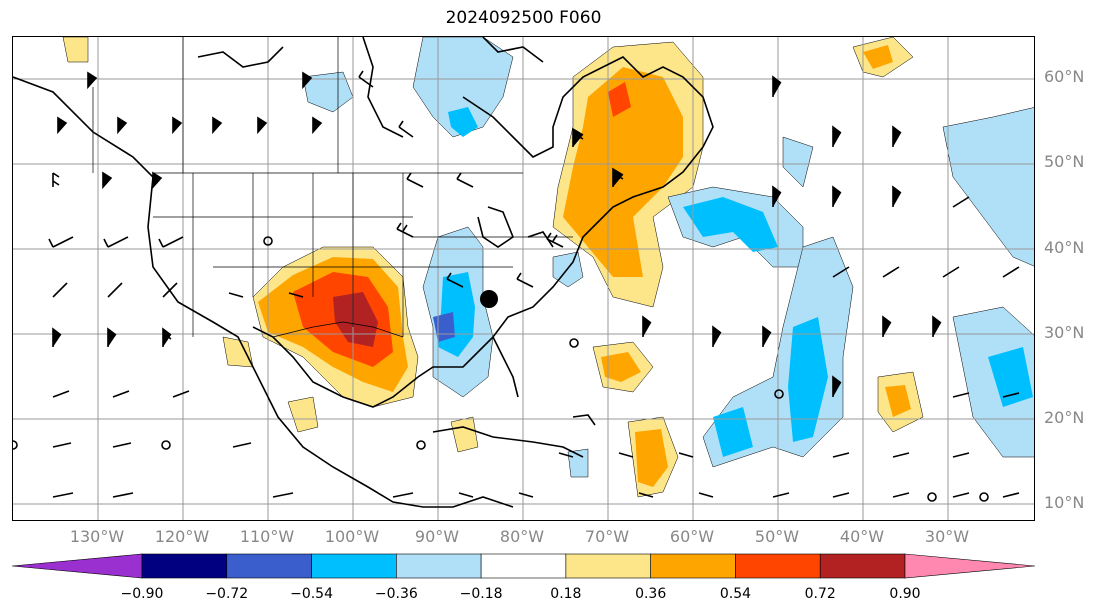 This screenshot has width=1105, height=615. What do you see at coordinates (142, 594) in the screenshot?
I see `colorbar-tick-label: −0.90` at bounding box center [142, 594].